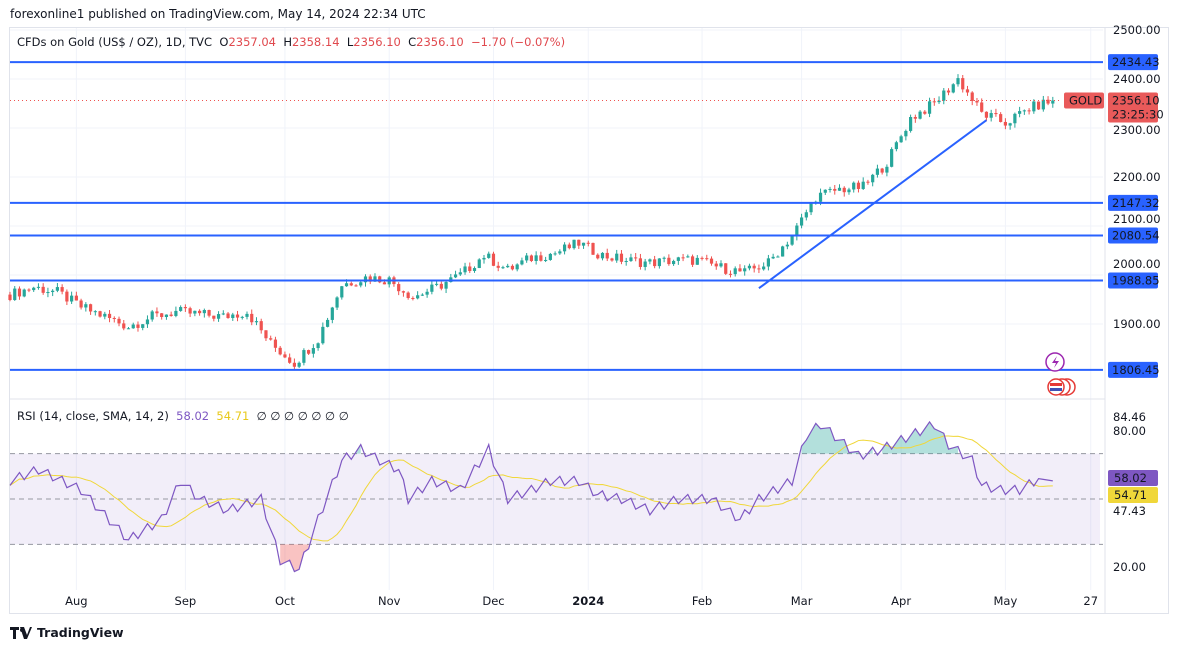 This screenshot has height=650, width=1177. Describe the element at coordinates (1137, 264) in the screenshot. I see `price-tick-label: 2000.00` at that location.